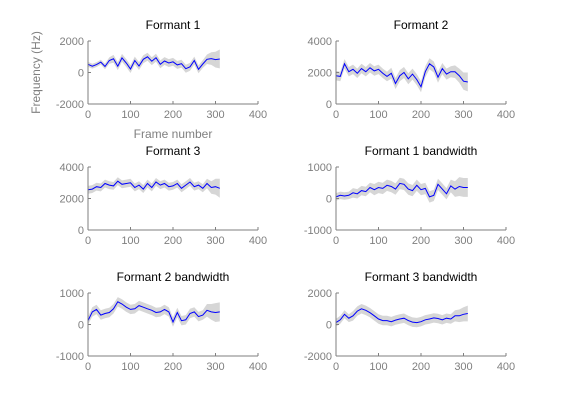 This screenshot has height=420, width=561. What do you see at coordinates (173, 25) in the screenshot?
I see `subplot-title: Formant 1` at bounding box center [173, 25].